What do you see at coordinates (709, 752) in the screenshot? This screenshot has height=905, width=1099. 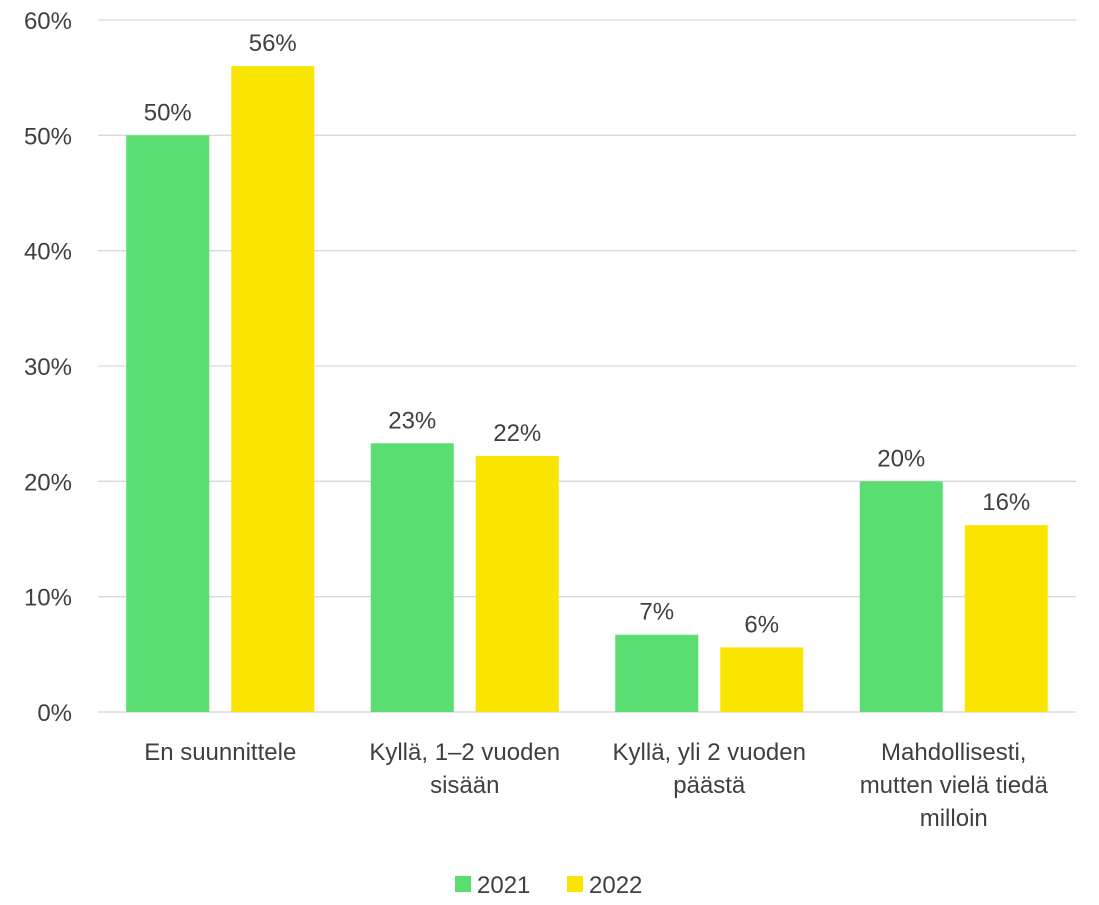 I see `x-category-label: Kyllä, yli 2 vuoden` at bounding box center [709, 752].